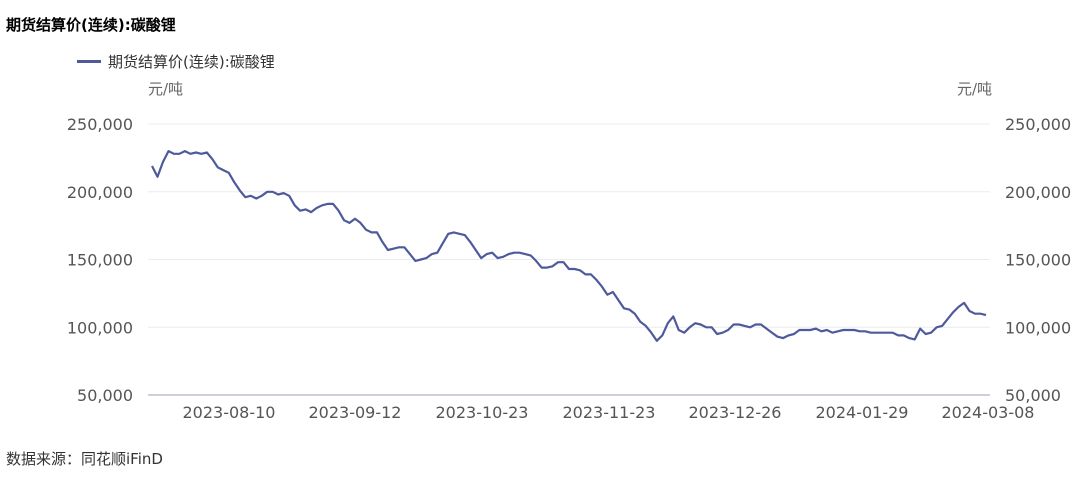 Image resolution: width=1089 pixels, height=479 pixels. Describe the element at coordinates (1038, 192) in the screenshot. I see `y-tick-label-right: 200,000` at that location.